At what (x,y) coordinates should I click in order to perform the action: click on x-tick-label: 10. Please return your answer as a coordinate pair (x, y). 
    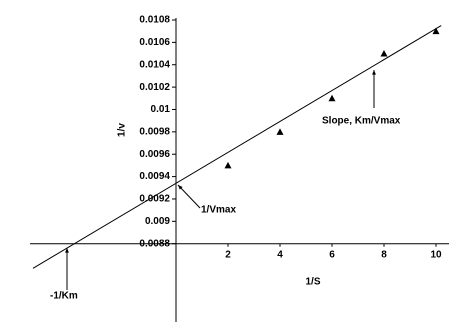
    Looking at the image, I should click on (436, 254).